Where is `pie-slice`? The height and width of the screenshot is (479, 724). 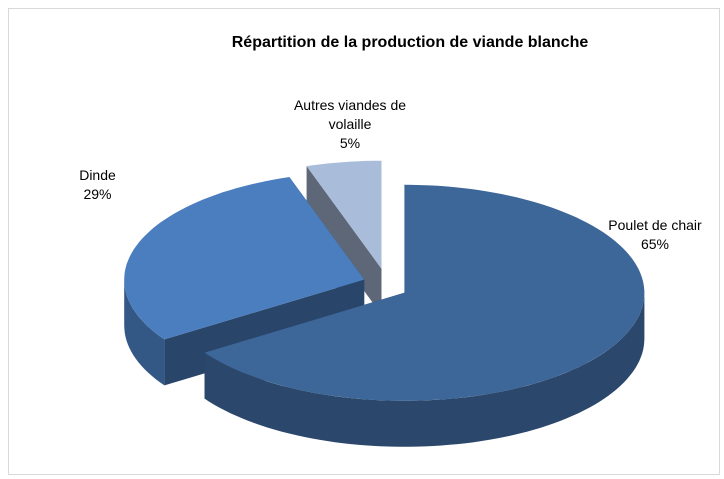 pie-slice is located at coordinates (344, 237).